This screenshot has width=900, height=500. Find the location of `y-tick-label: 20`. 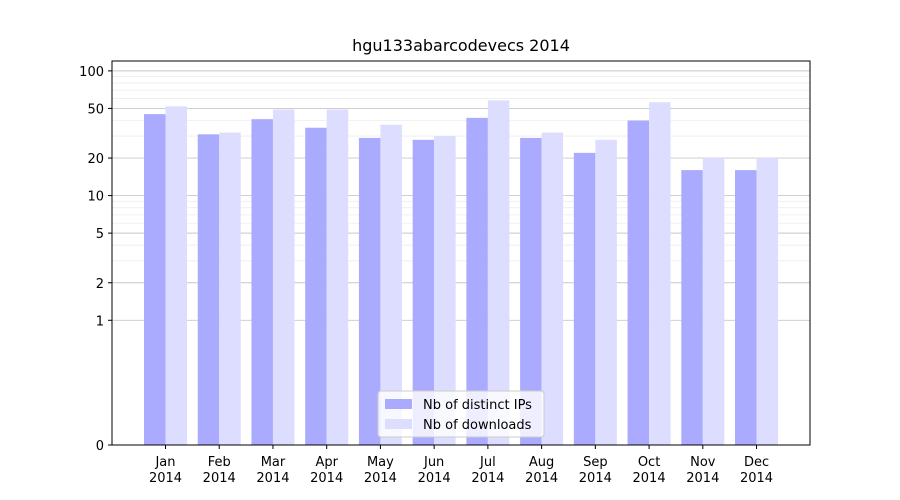

y-tick-label: 20 is located at coordinates (95, 159).